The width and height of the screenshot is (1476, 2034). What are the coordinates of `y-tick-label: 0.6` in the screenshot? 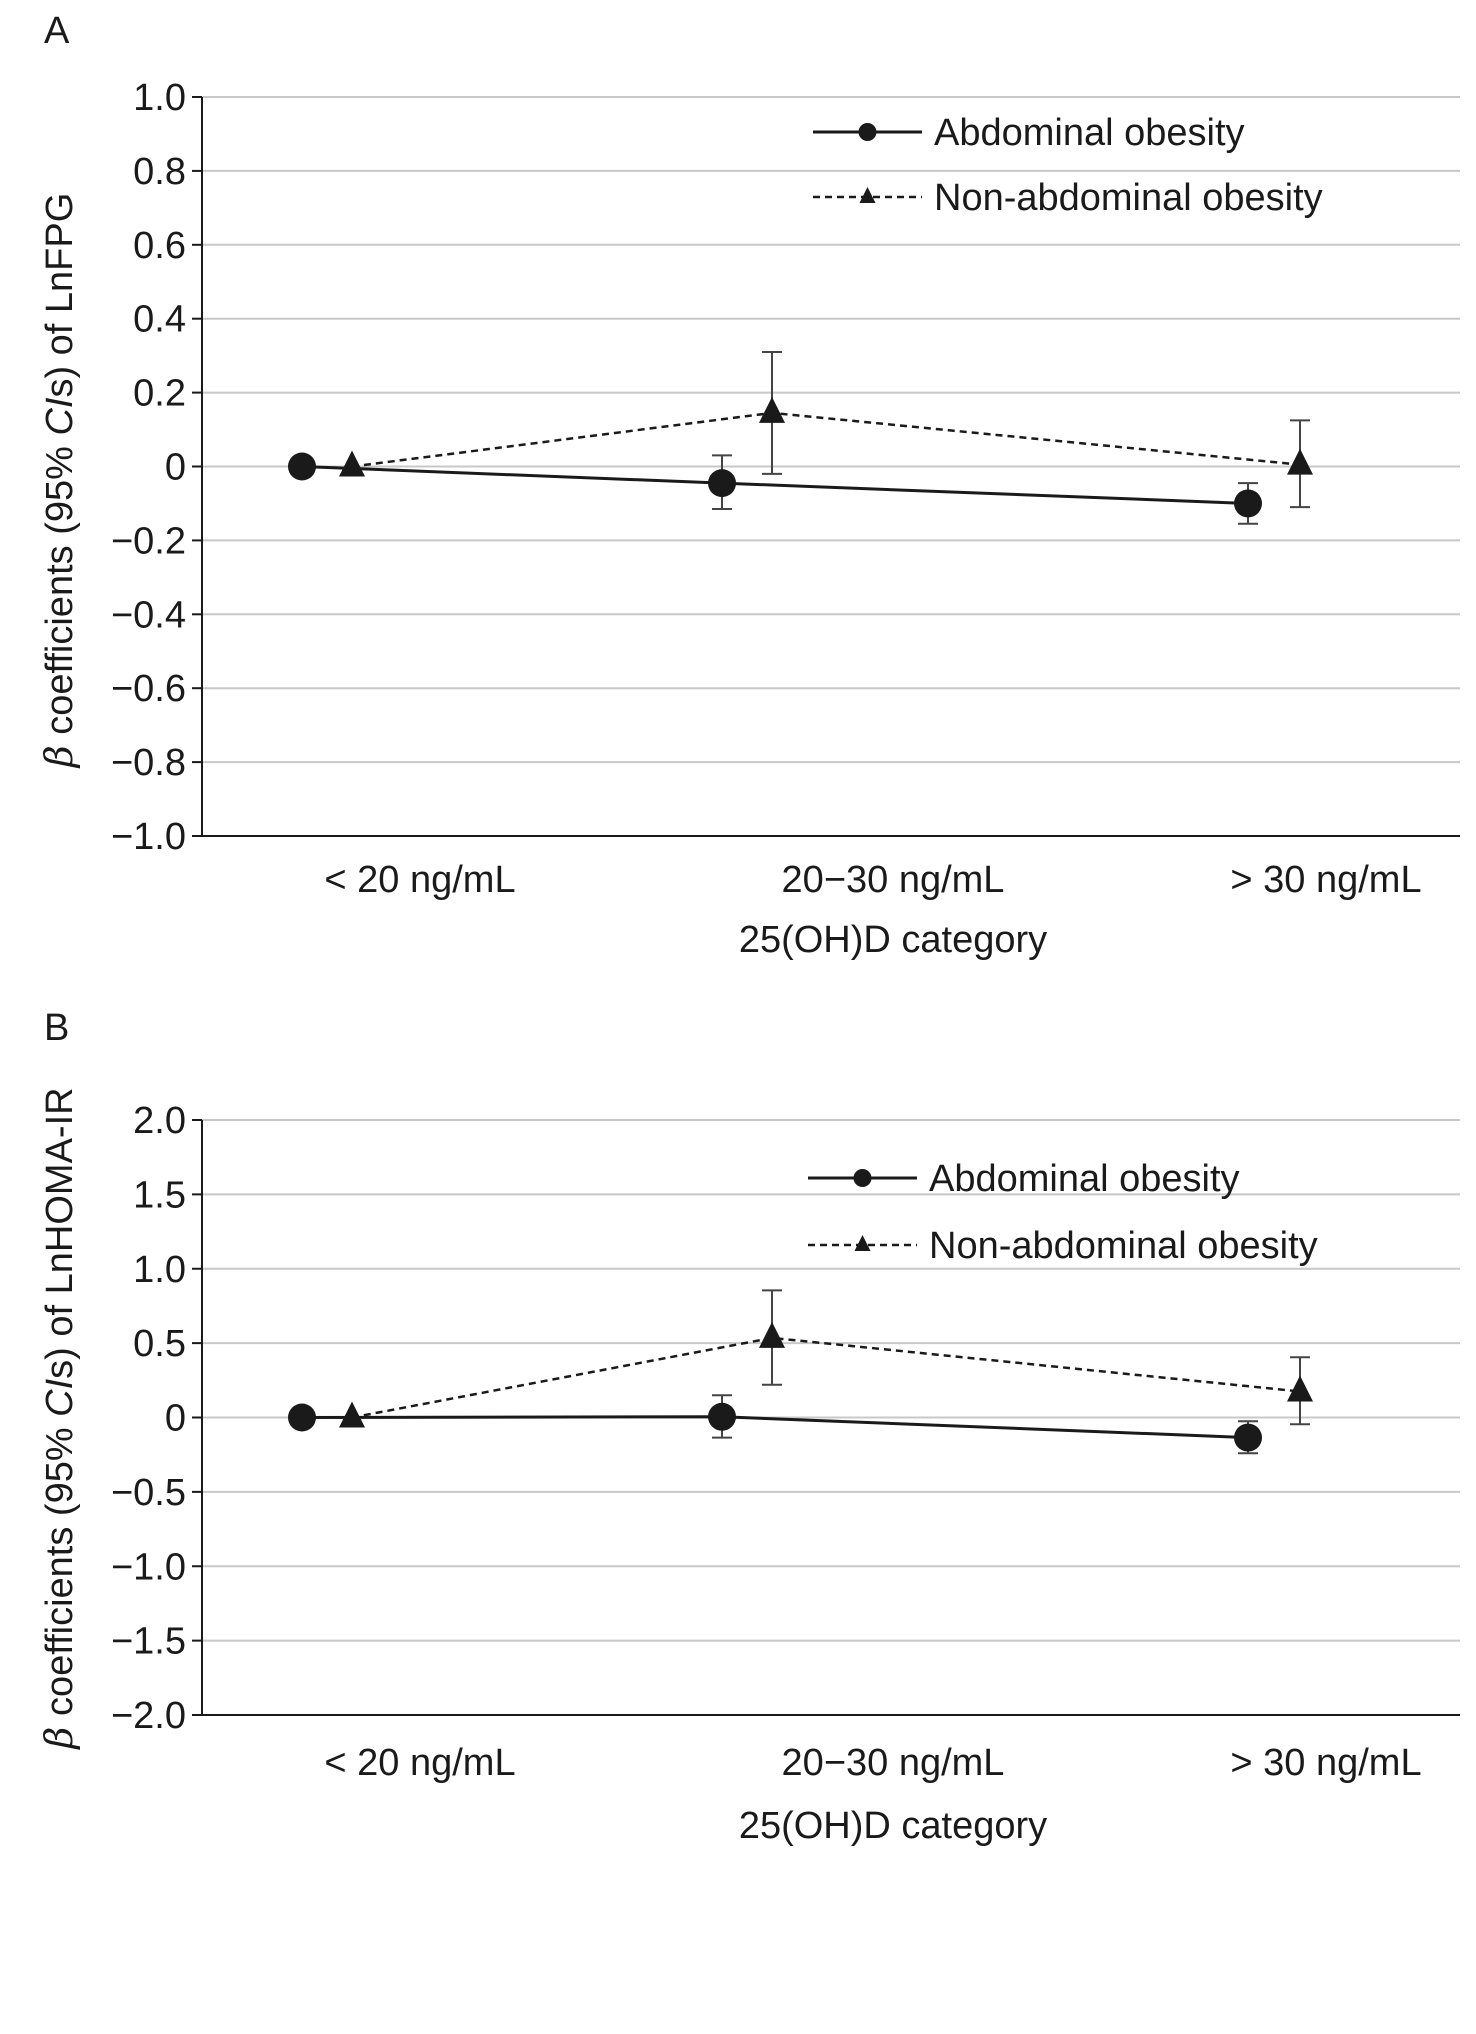 It's located at (159, 246).